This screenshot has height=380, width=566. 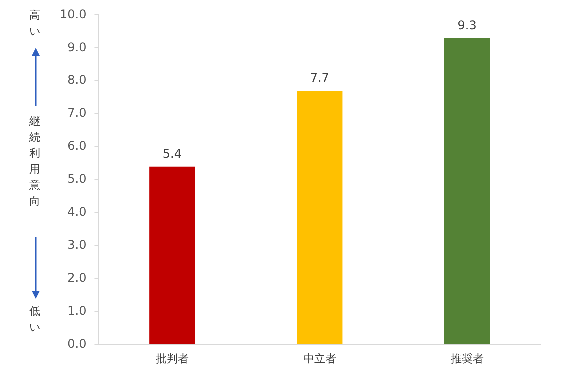 What do you see at coordinates (77, 212) in the screenshot?
I see `y-tick-label: 4.0` at bounding box center [77, 212].